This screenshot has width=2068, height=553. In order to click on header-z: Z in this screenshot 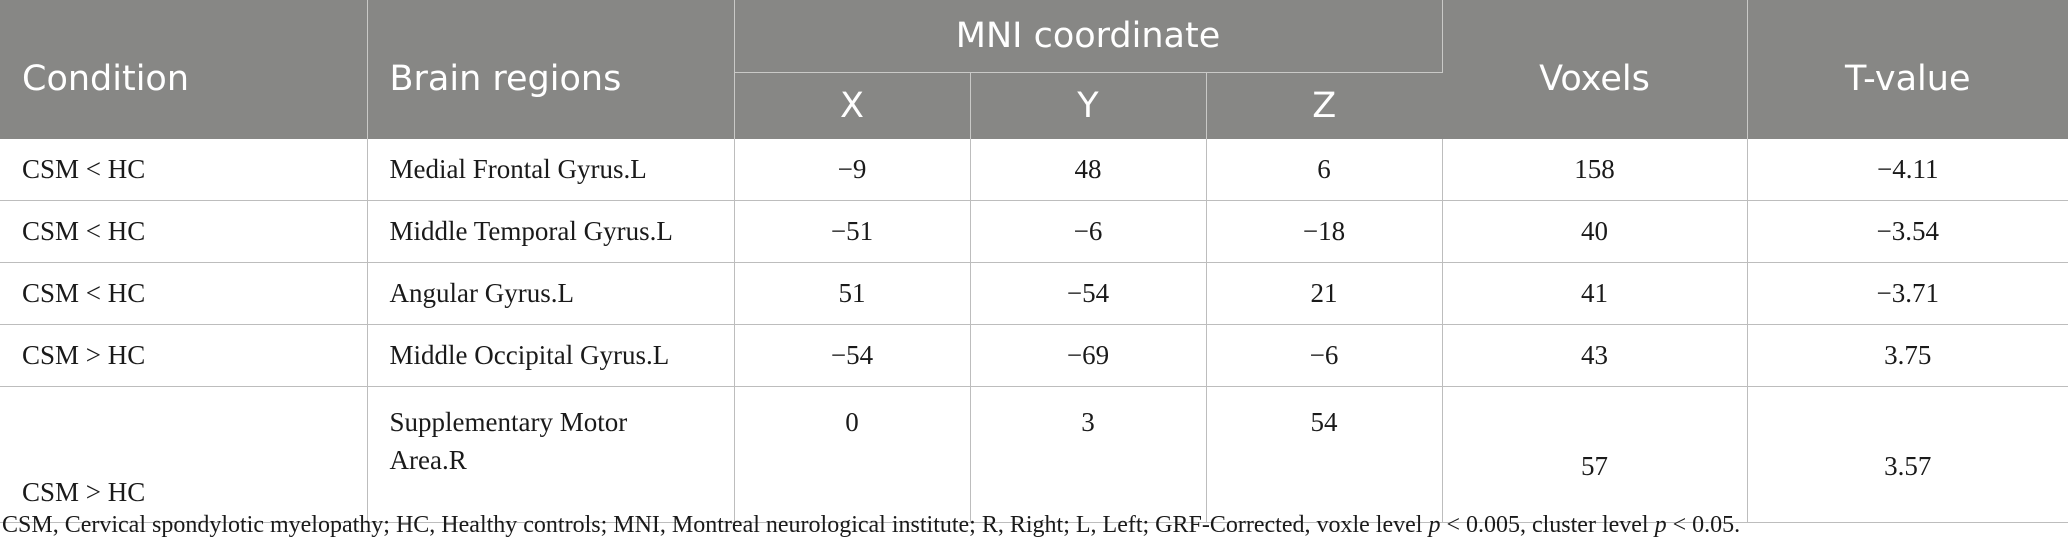, I will do `click(1324, 105)`.